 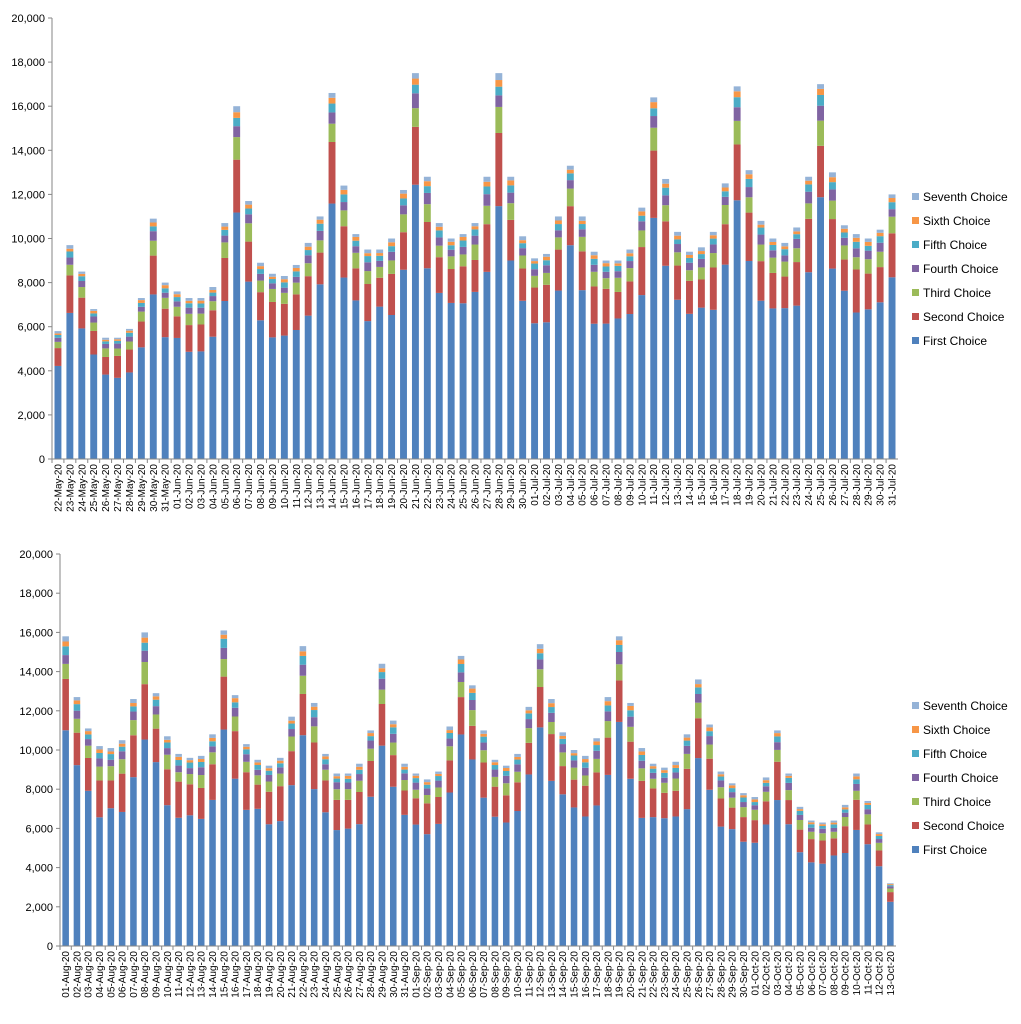 What do you see at coordinates (738, 485) in the screenshot?
I see `x-tick-label: 18-Jul-20` at bounding box center [738, 485].